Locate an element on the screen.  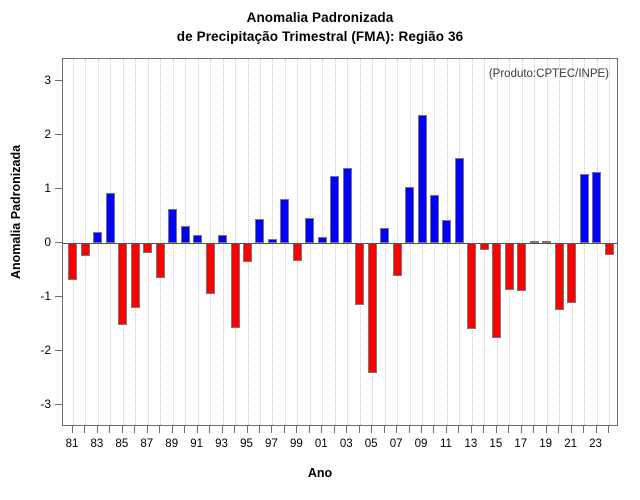
x-tick-label: 15 is located at coordinates (496, 444).